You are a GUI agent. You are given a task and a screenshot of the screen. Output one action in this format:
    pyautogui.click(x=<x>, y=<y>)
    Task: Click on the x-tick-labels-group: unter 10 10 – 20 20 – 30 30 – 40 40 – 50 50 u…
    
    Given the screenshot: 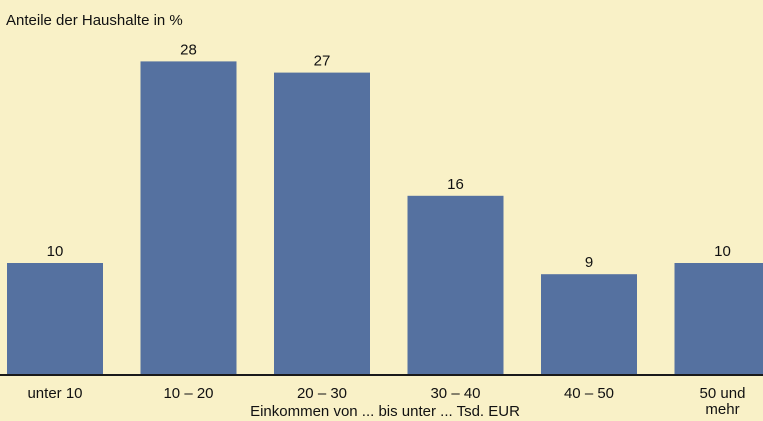 What is the action you would take?
    pyautogui.click(x=386, y=401)
    